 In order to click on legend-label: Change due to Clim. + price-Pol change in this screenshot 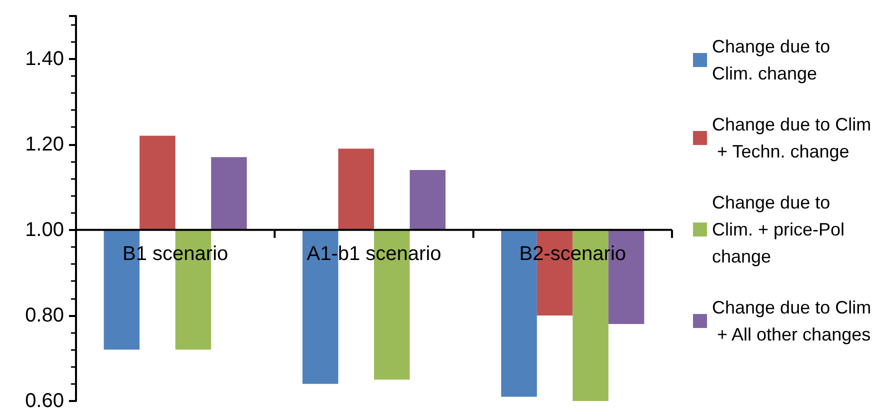, I will do `click(781, 229)`.